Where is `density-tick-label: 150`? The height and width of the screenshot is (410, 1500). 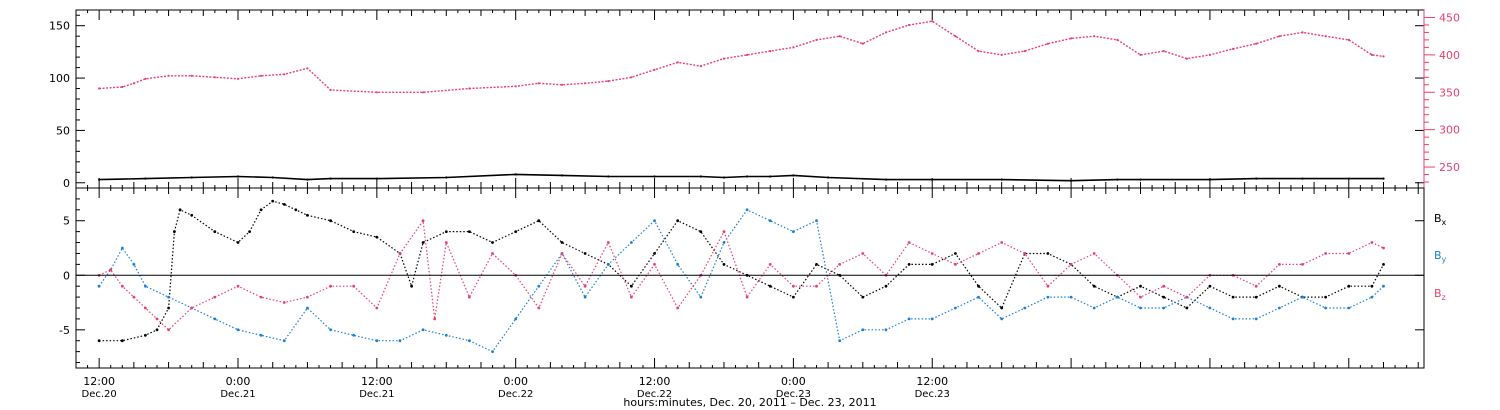 density-tick-label: 150 is located at coordinates (59, 26).